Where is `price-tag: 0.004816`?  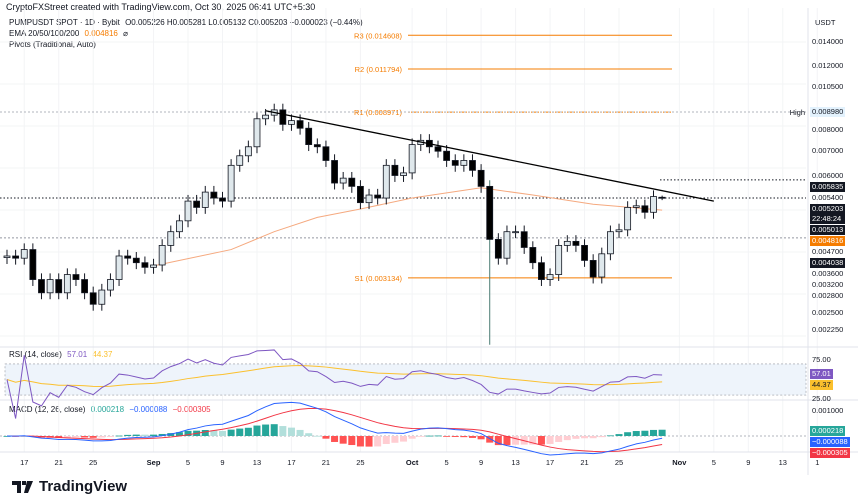 price-tag: 0.004816 is located at coordinates (828, 240).